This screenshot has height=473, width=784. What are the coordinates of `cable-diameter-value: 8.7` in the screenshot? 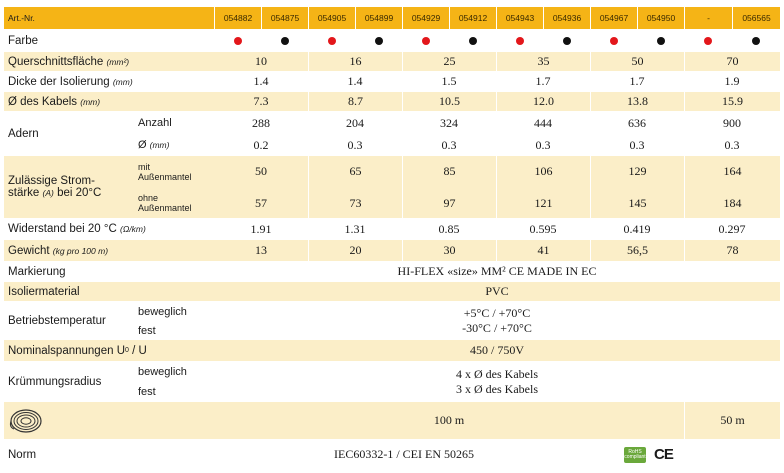 It's located at (355, 101).